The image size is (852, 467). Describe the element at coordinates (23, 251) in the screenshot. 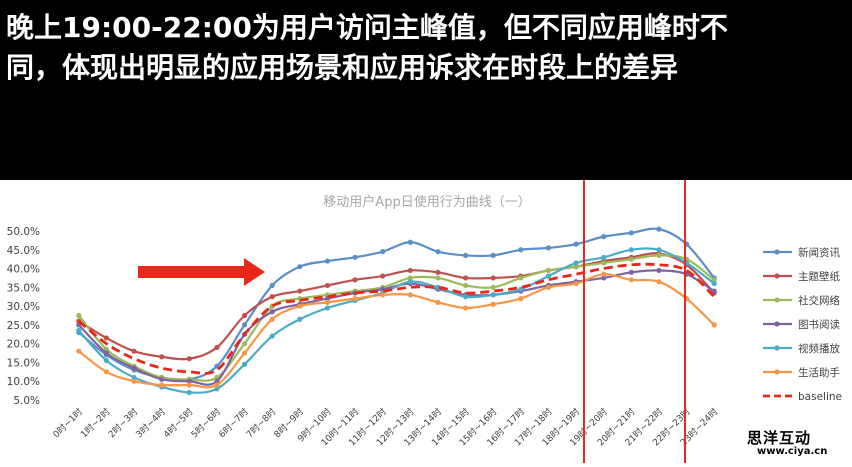

I see `y-tick-label: 45.0%` at that location.